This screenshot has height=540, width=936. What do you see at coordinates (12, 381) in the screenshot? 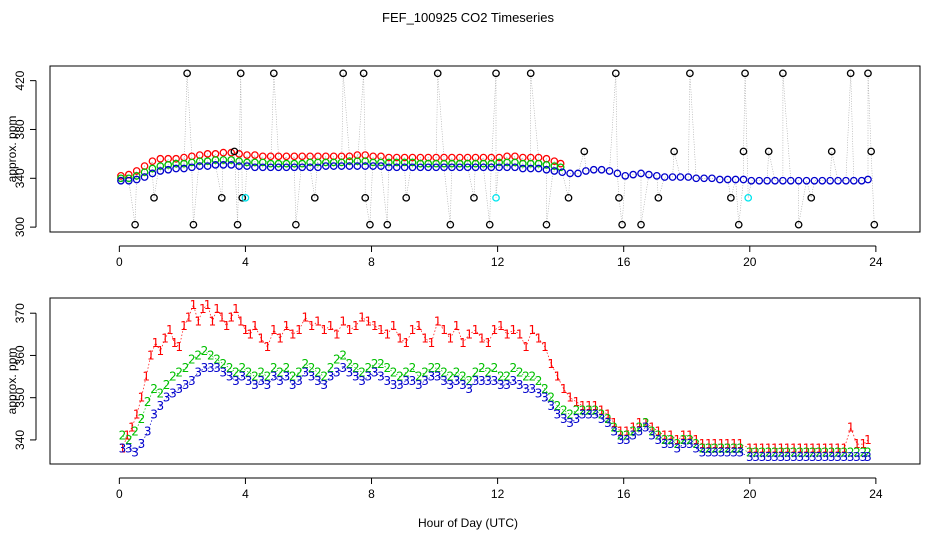
I see `bottom-y-axis-label: approx. ppm` at bounding box center [12, 381].